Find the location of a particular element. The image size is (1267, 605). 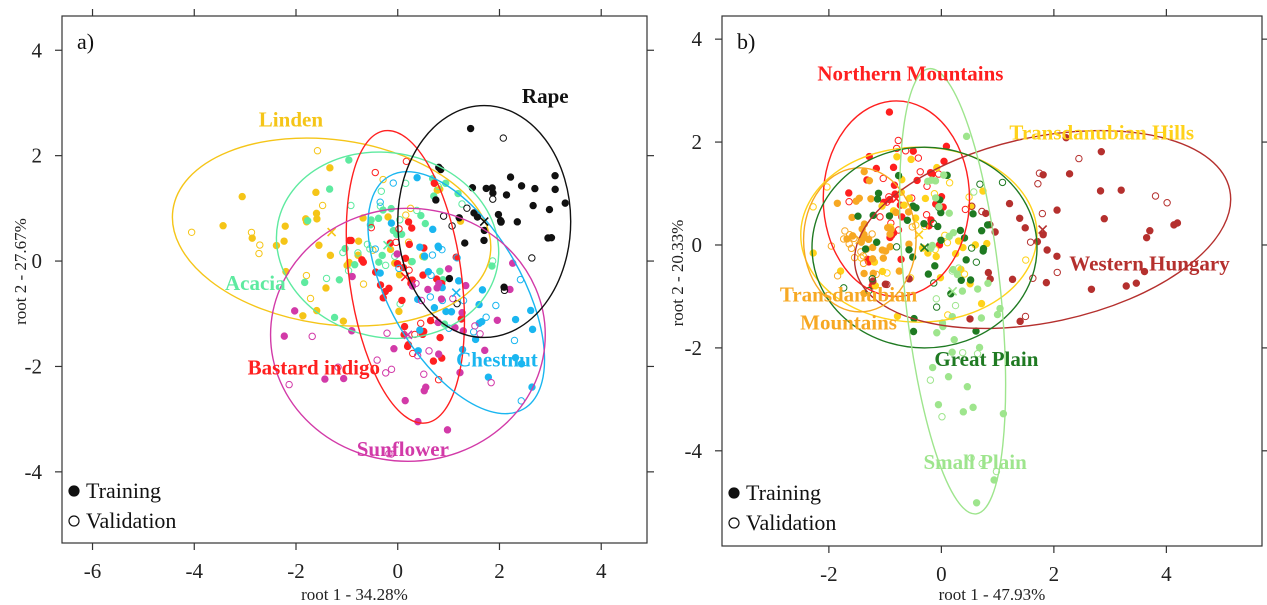

x-tick-label: -4 is located at coordinates (195, 571).